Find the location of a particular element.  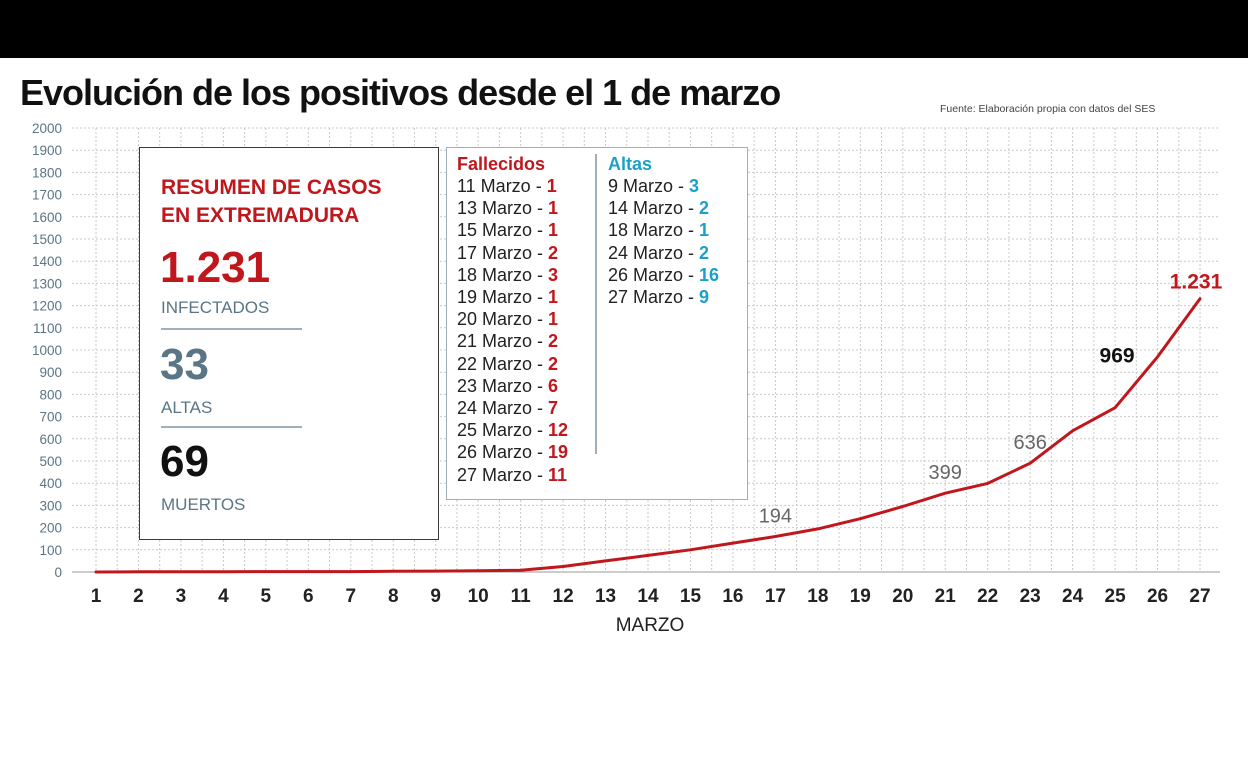

y-tick-label: 1900 is located at coordinates (47, 150).